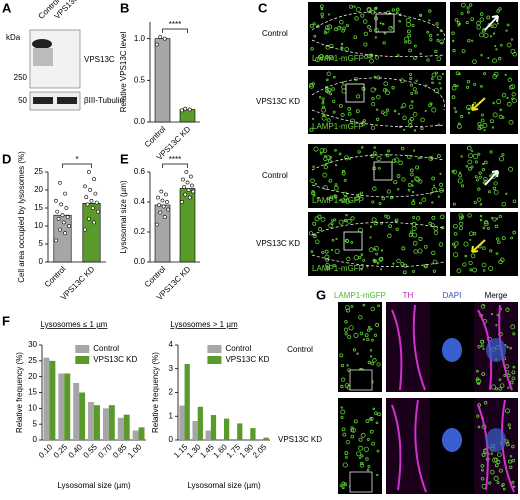  Describe the element at coordinates (38, 207) in the screenshot. I see `y-tick-label: 15` at that location.